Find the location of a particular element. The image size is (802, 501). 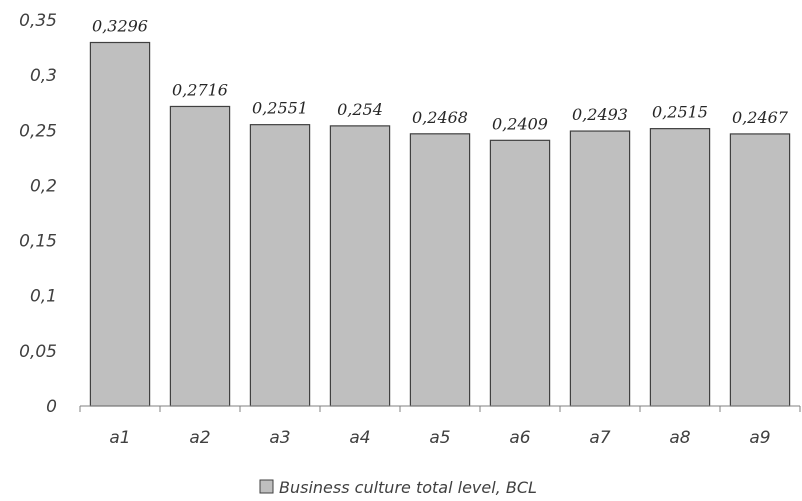

y-tick-label: 0,35 is located at coordinates (38, 21).